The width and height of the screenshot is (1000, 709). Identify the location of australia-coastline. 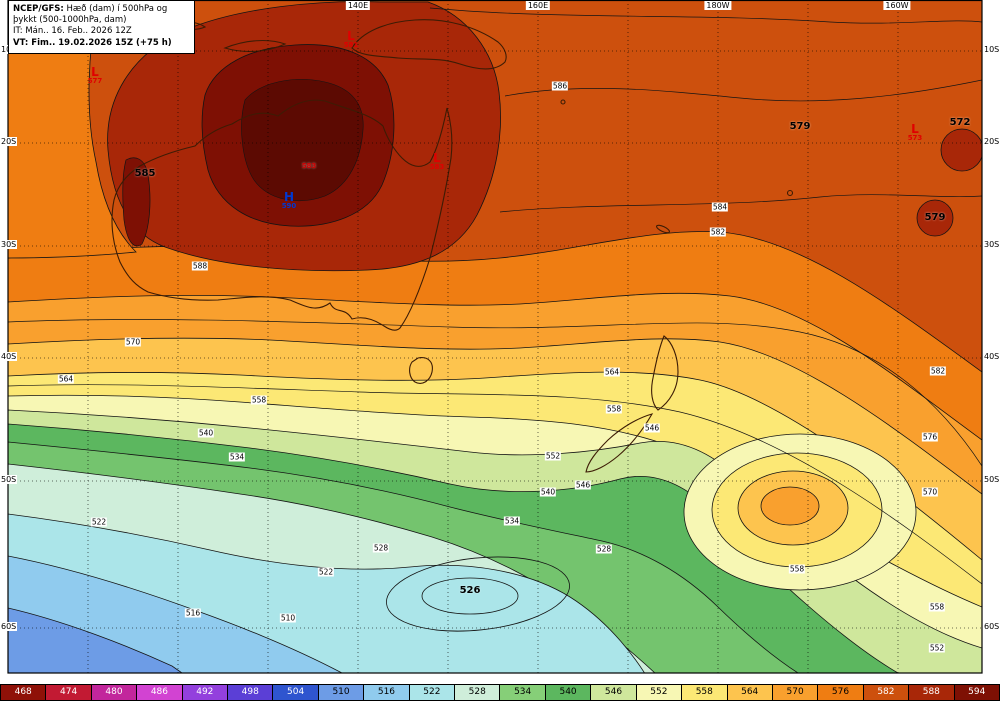
(282, 215).